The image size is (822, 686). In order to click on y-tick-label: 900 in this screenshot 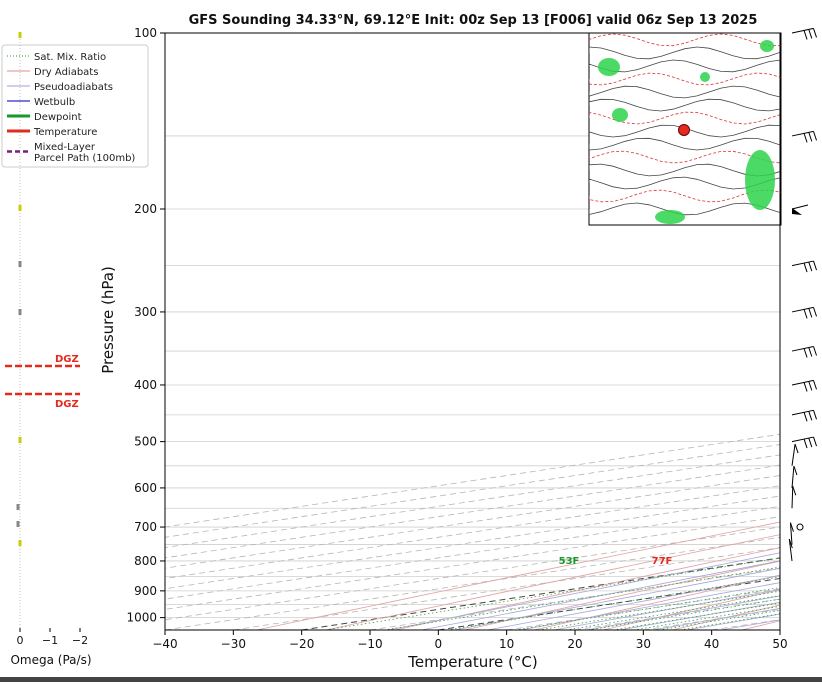, I will do `click(145, 591)`.